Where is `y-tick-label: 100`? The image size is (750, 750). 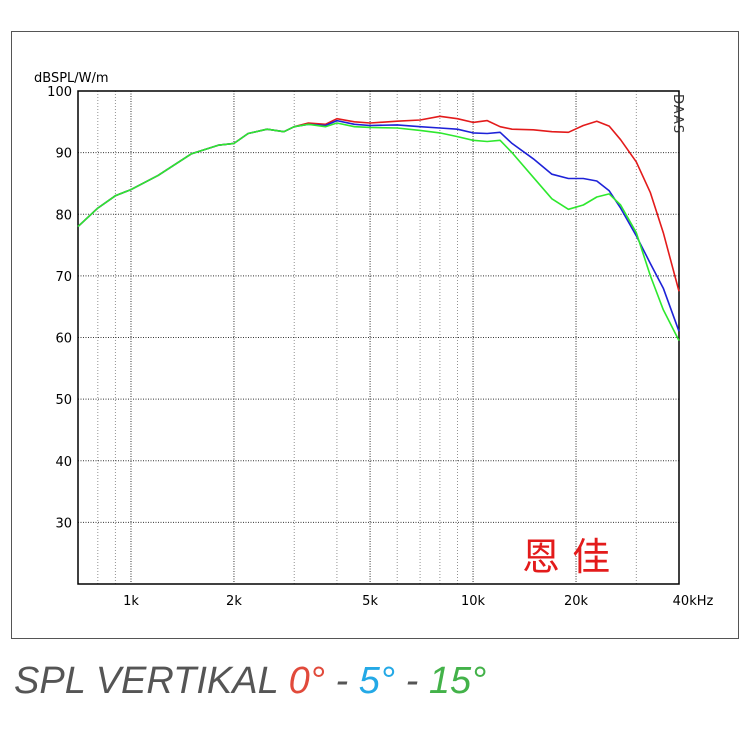
y-tick-label: 100 is located at coordinates (59, 92).